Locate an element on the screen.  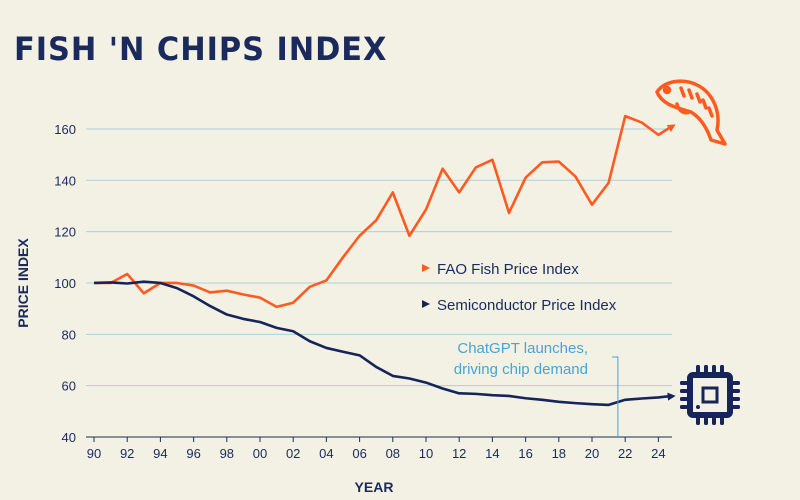
chart-title: FISH 'N CHIPS INDEX is located at coordinates (201, 49).